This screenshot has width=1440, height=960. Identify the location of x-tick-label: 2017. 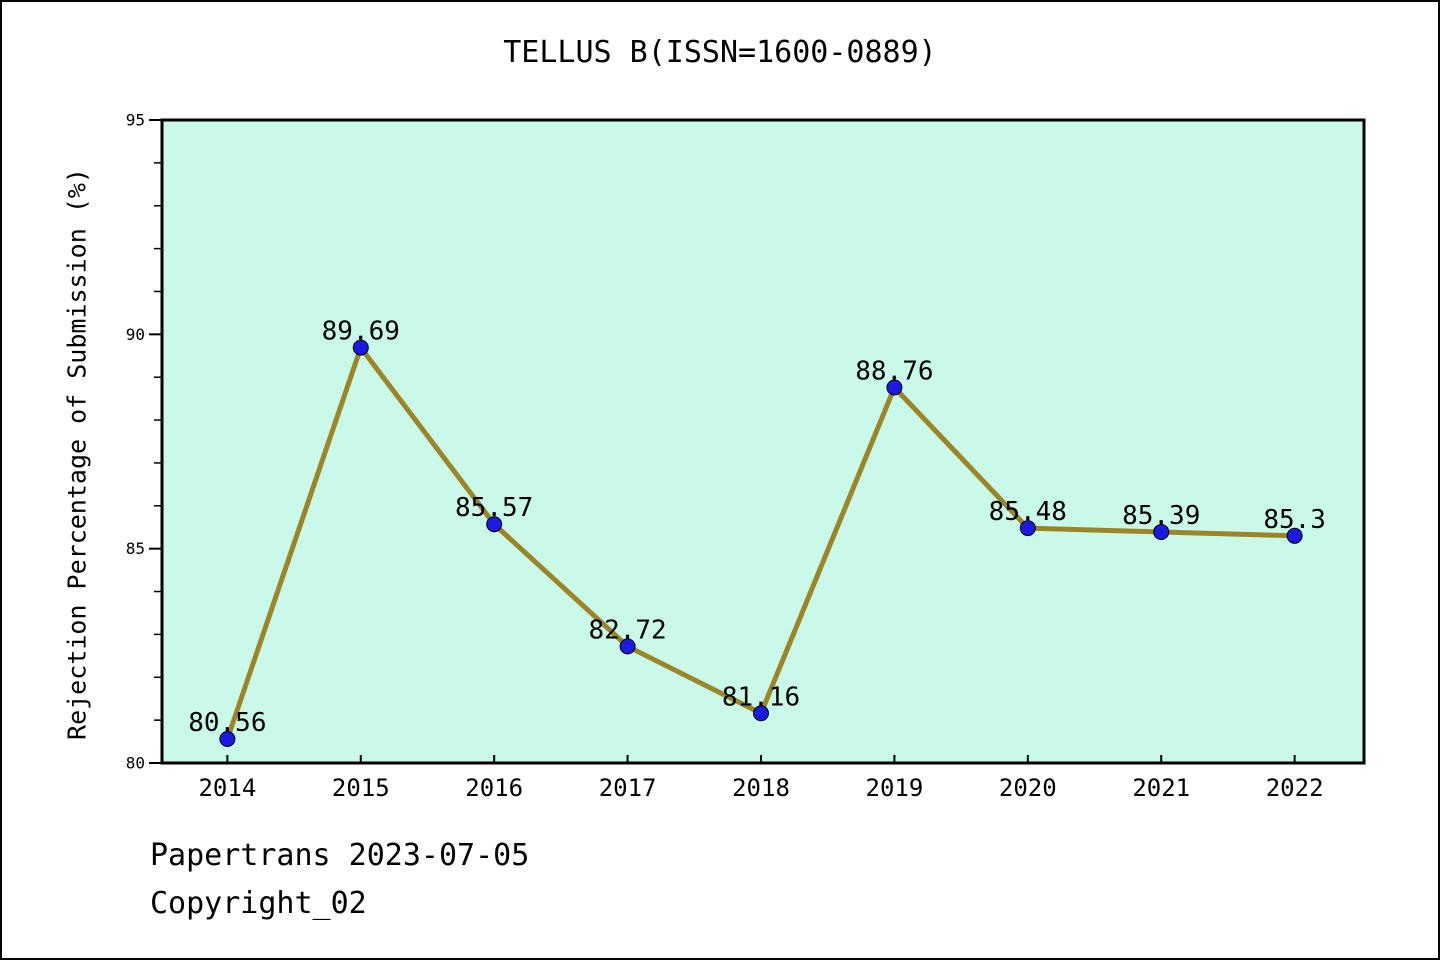
(628, 788).